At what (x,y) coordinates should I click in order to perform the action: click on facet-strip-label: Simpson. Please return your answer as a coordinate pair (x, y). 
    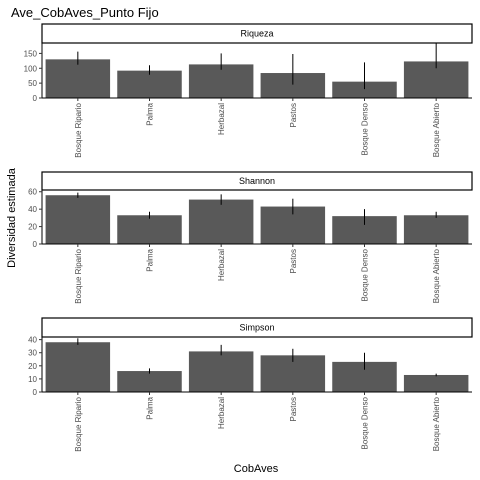
    Looking at the image, I should click on (256, 328).